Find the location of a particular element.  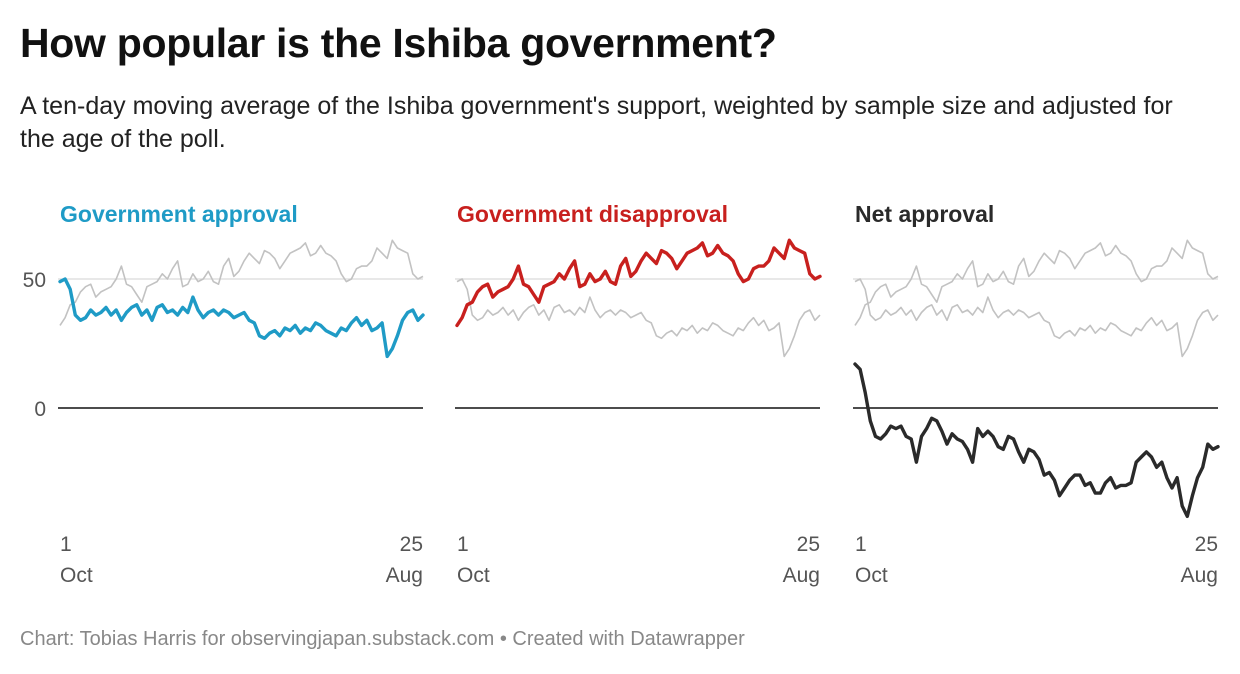

panel-2-xtick-start-day: 1 is located at coordinates (463, 544).